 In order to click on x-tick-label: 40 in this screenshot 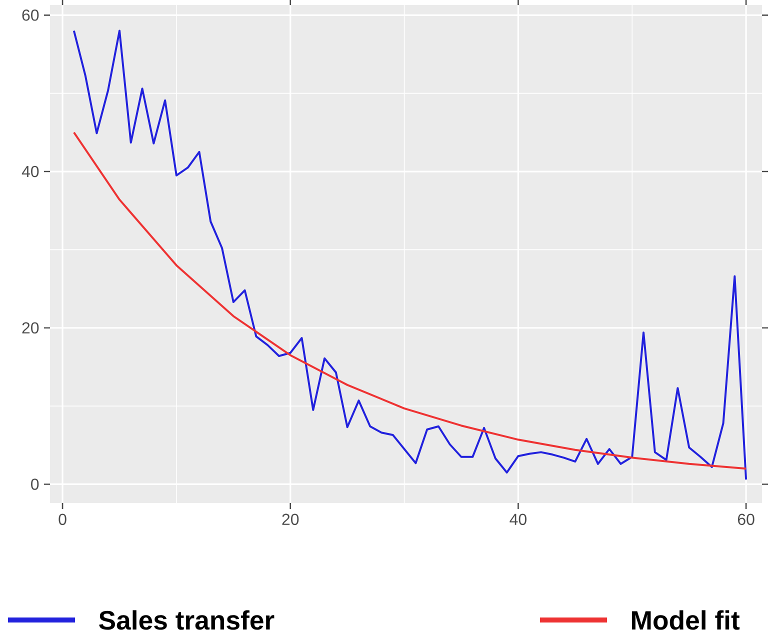, I will do `click(518, 520)`.